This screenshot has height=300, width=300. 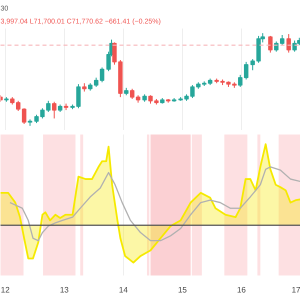 I want to click on x-tick-label: 13, so click(x=65, y=290).